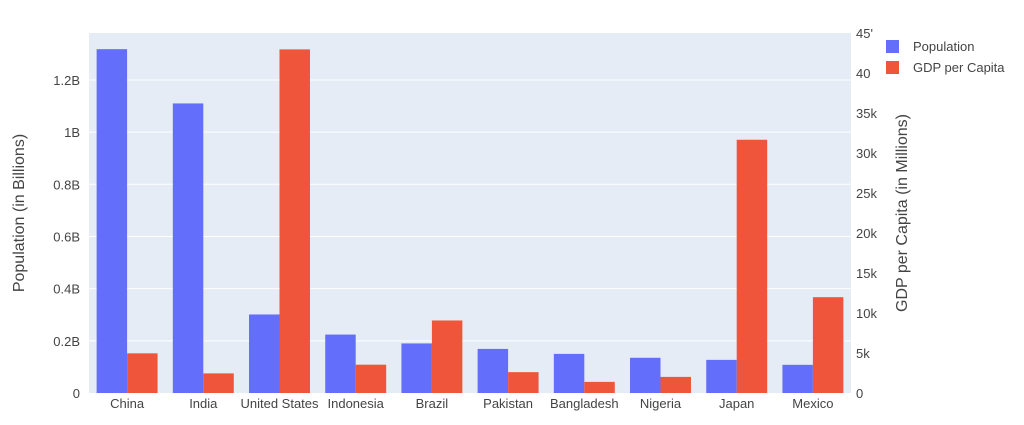 The image size is (1024, 425). What do you see at coordinates (188, 248) in the screenshot?
I see `bar-population-india` at bounding box center [188, 248].